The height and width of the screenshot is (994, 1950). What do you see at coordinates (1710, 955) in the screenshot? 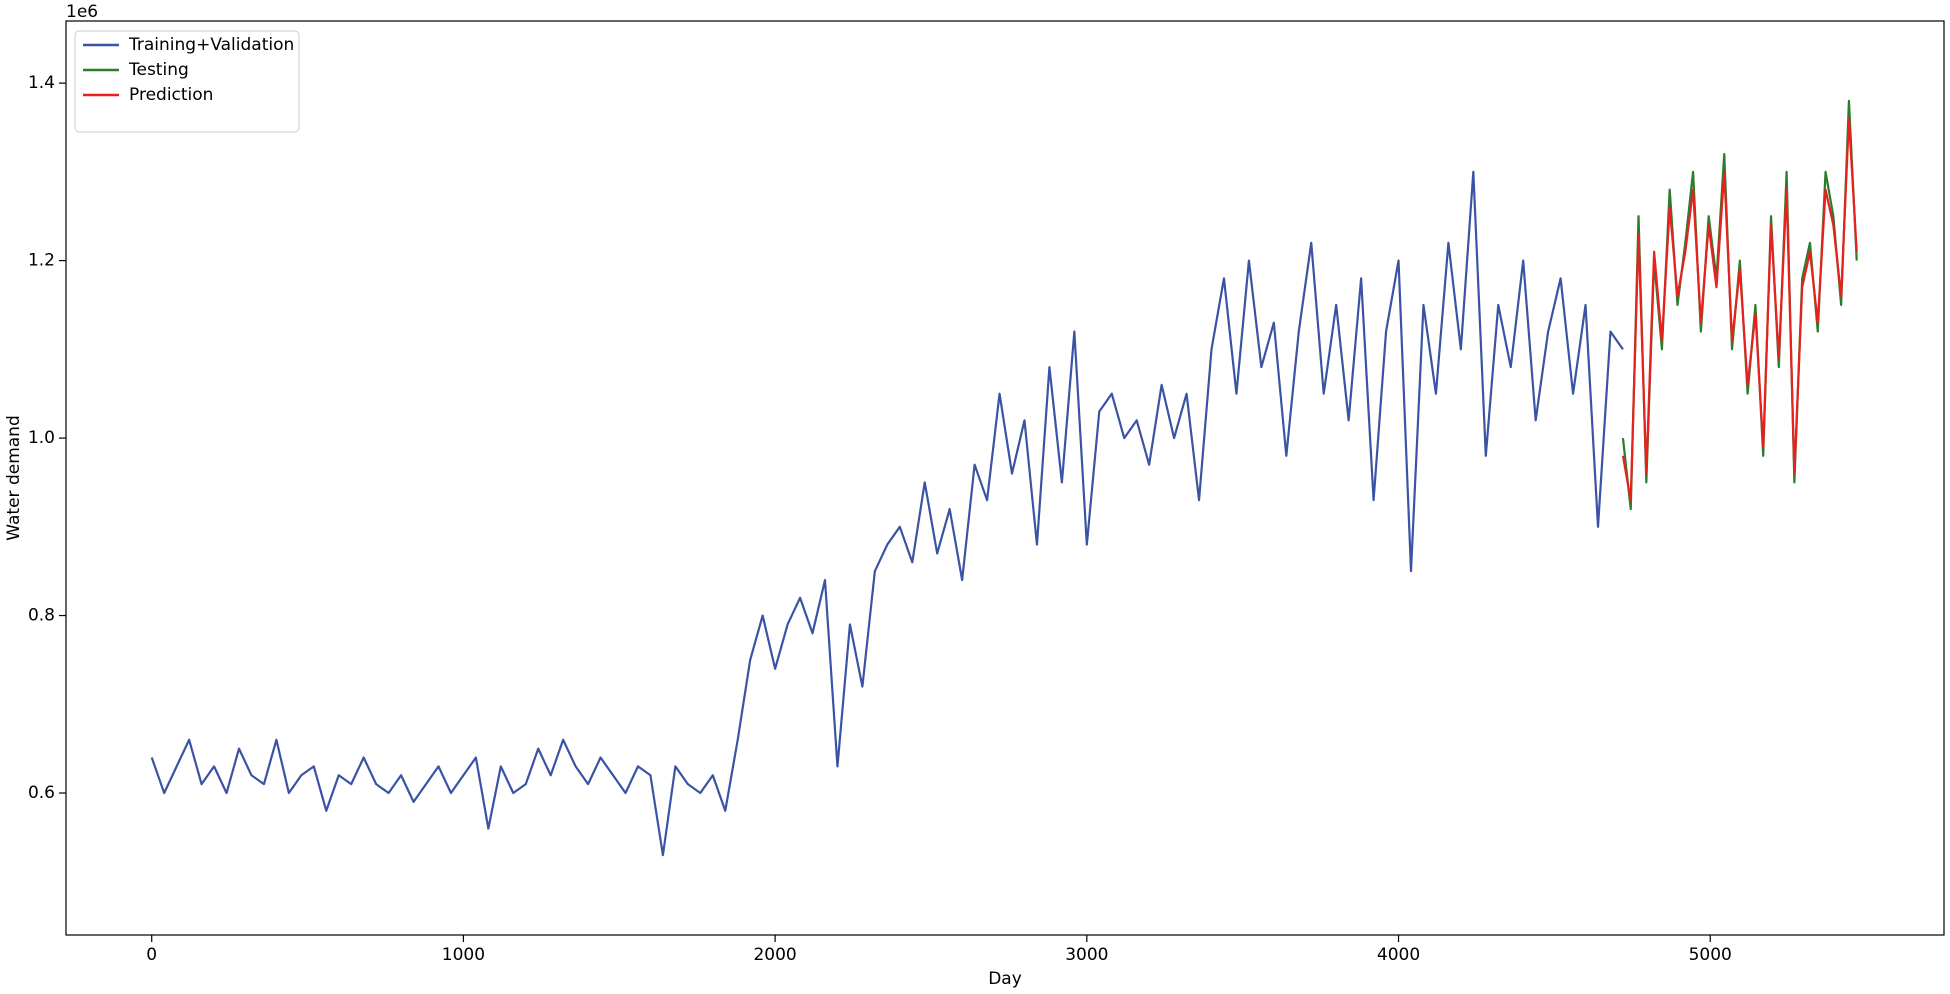
I see `x-tick-label: 5000` at bounding box center [1710, 955].